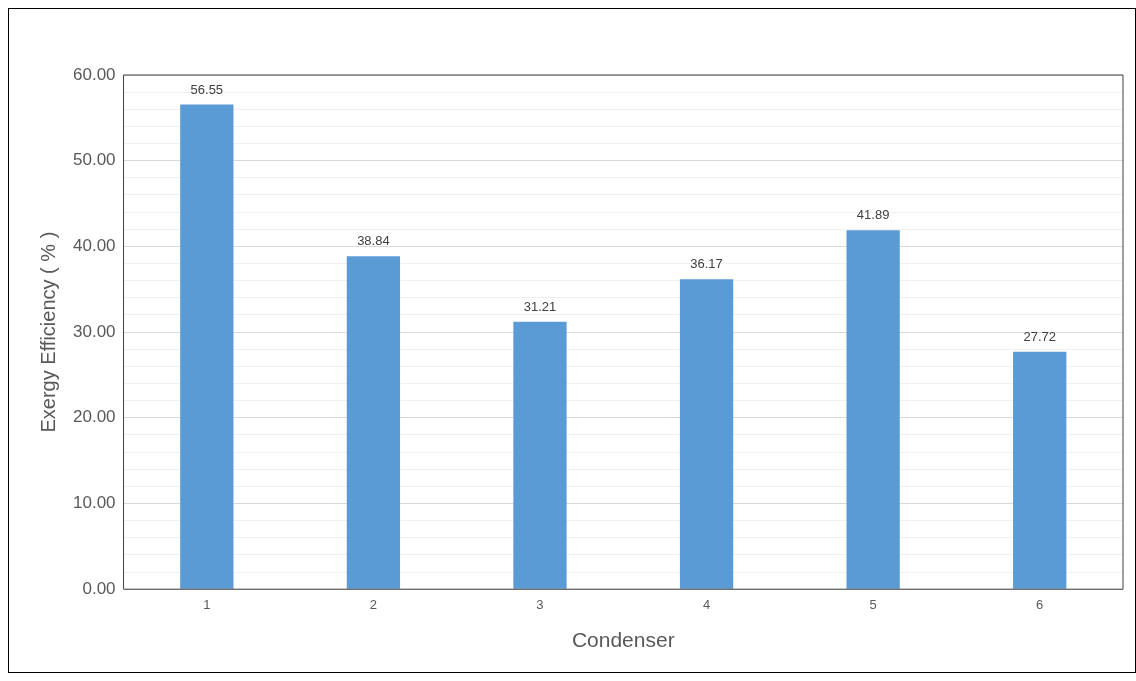 The image size is (1136, 681). What do you see at coordinates (540, 604) in the screenshot?
I see `x-tick-label: 3` at bounding box center [540, 604].